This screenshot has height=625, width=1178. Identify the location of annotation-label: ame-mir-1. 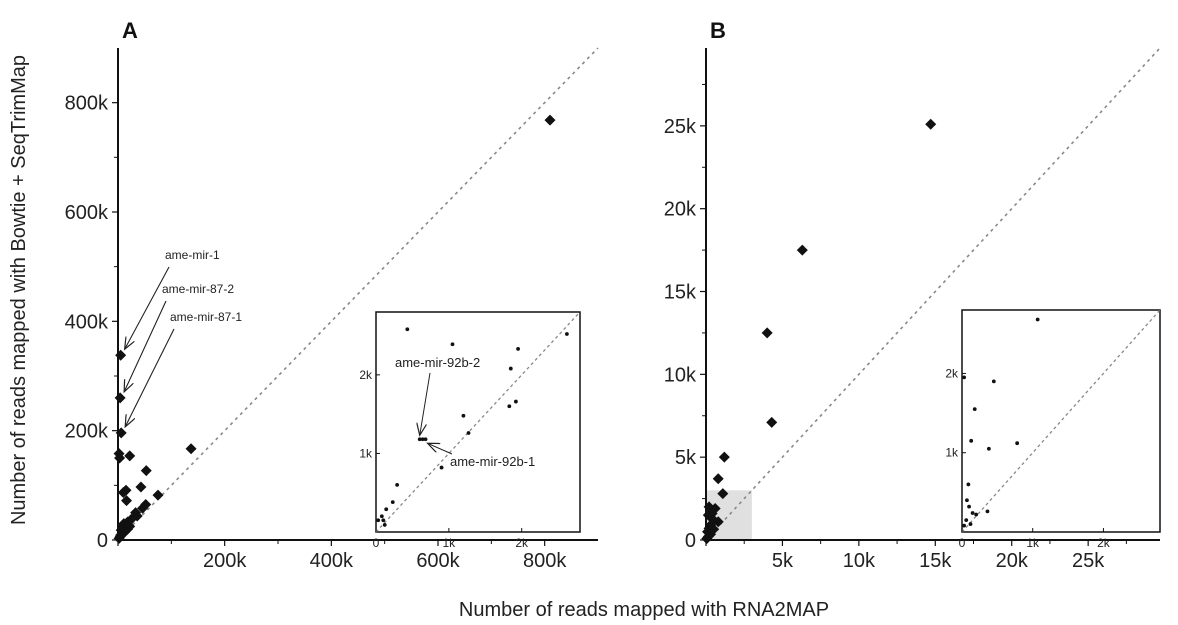
(192, 255).